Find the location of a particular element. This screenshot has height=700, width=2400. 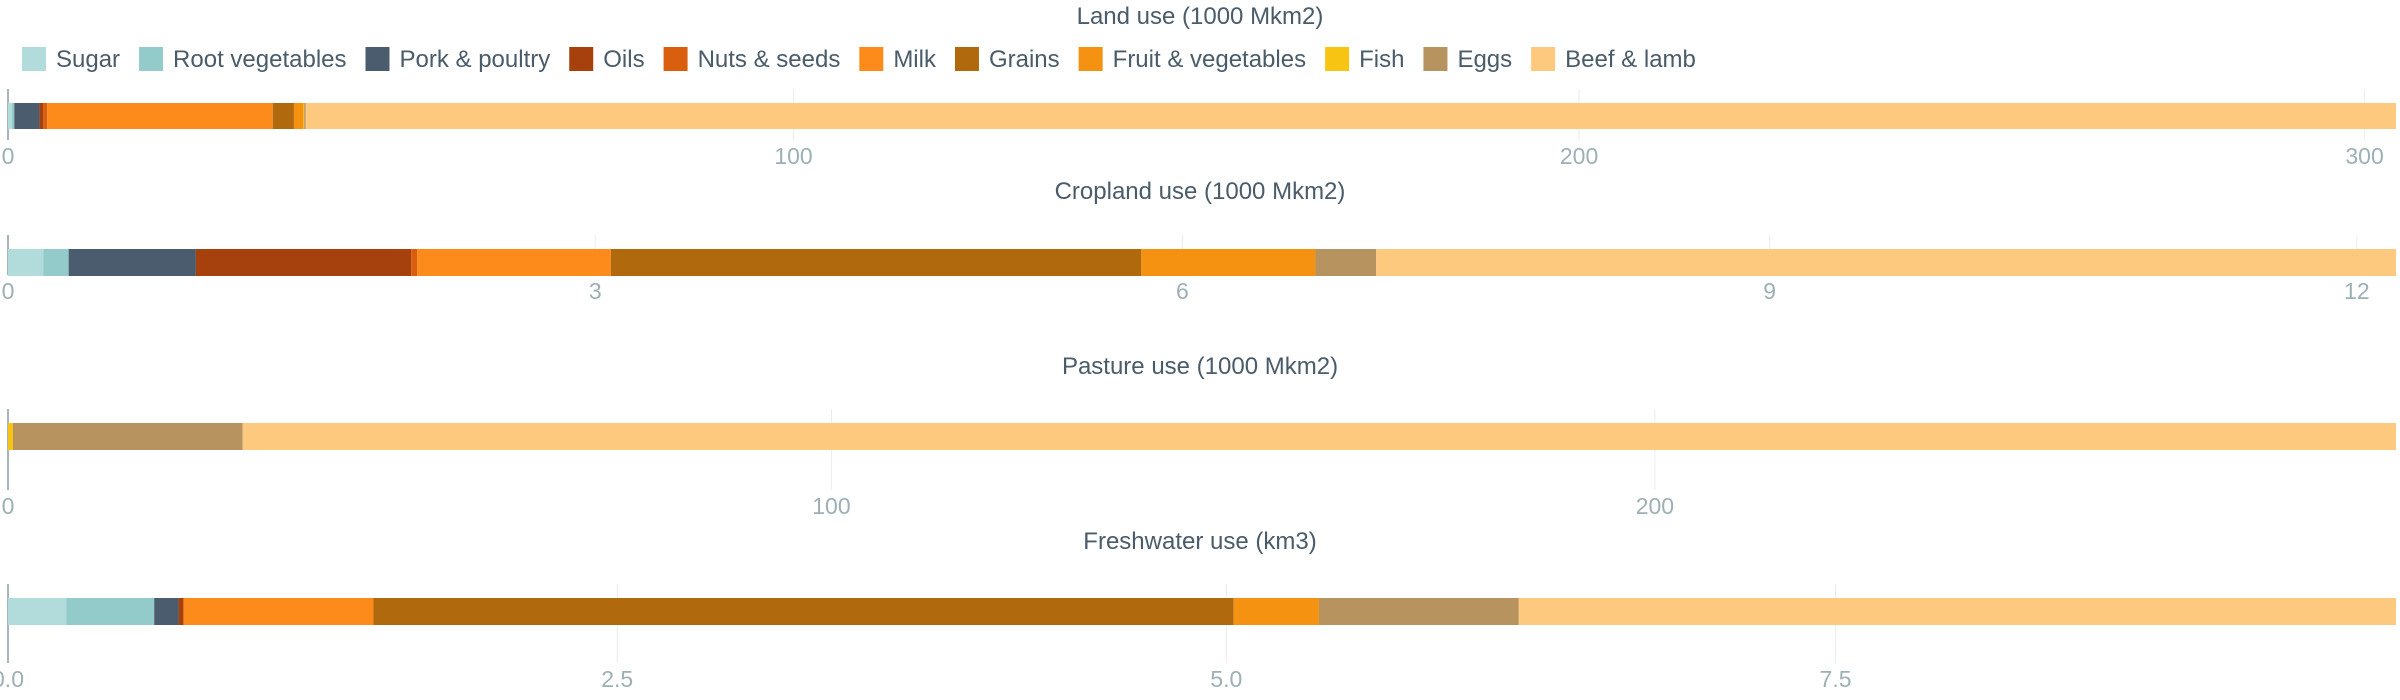

legend-label: Sugar is located at coordinates (88, 59).